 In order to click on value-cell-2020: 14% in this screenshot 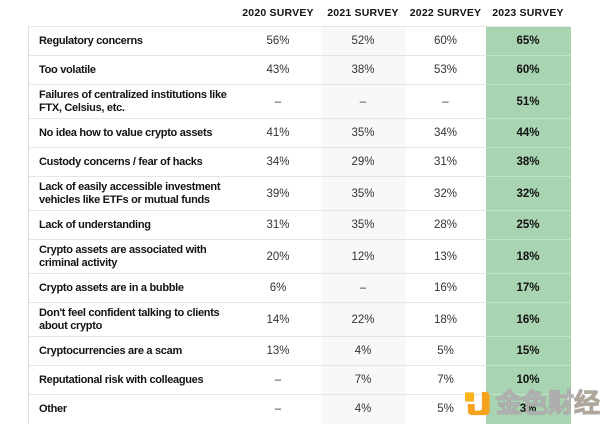, I will do `click(278, 319)`.